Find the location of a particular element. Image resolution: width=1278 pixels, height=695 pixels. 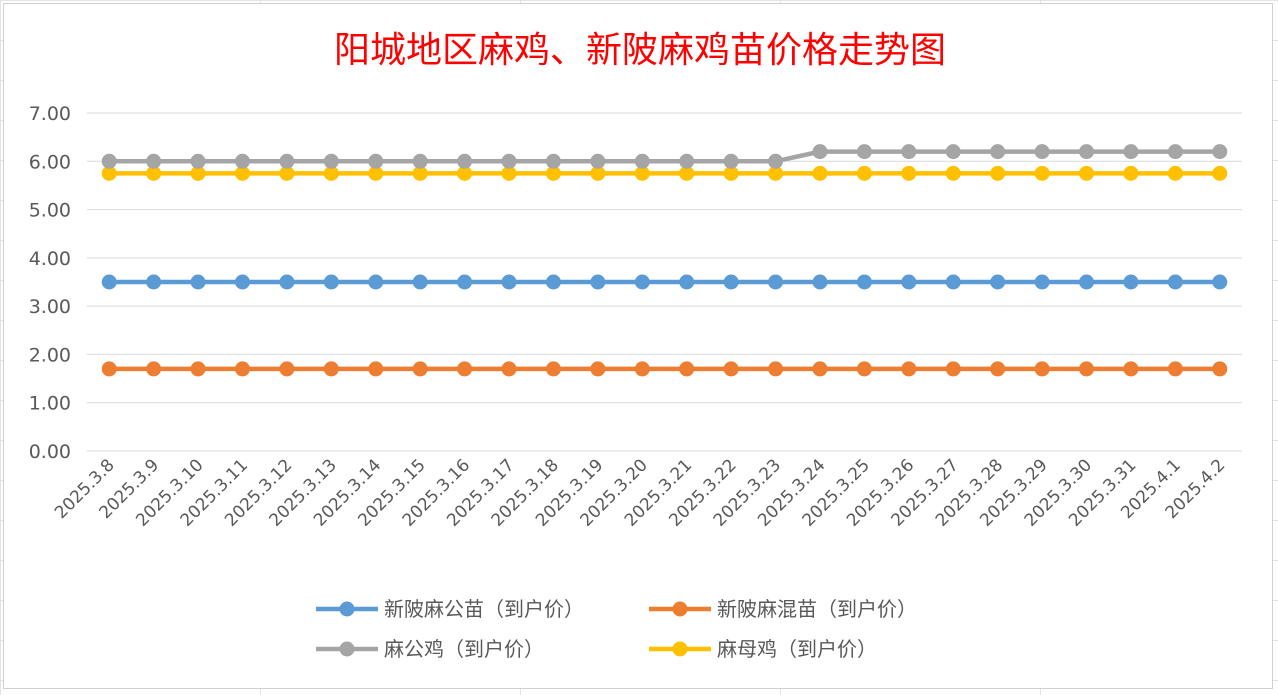

legend-entry: 麻公鸡（到户价） is located at coordinates (430, 649).